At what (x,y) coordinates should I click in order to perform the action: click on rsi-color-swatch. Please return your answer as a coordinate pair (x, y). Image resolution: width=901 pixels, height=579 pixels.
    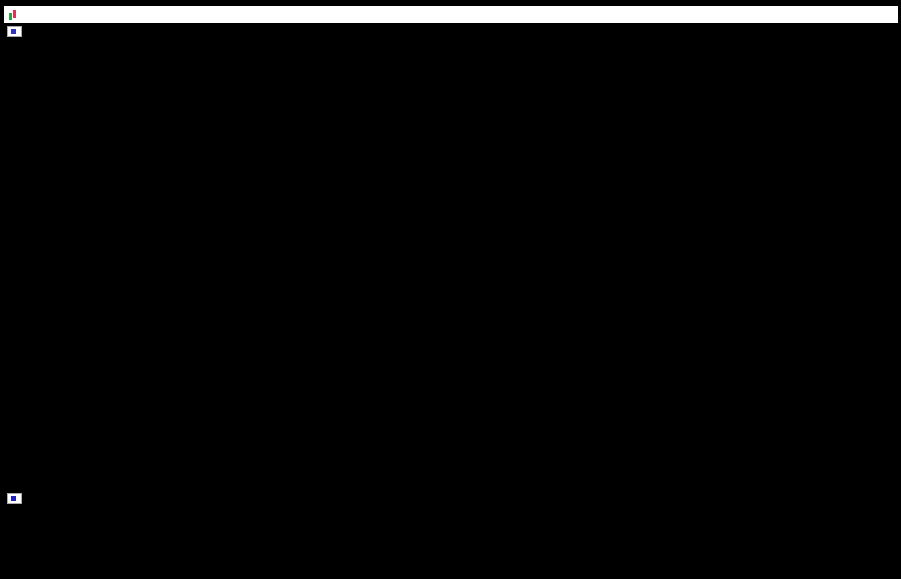
    Looking at the image, I should click on (13, 31).